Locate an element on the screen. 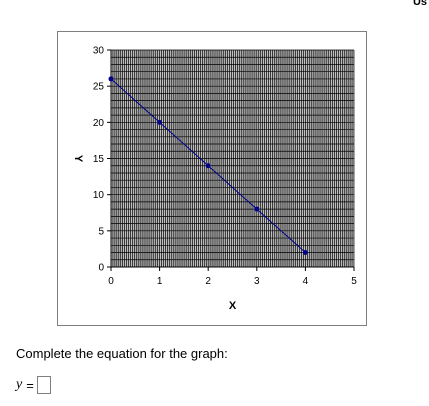 Image resolution: width=429 pixels, height=406 pixels. y-tick-label: 30 is located at coordinates (99, 51).